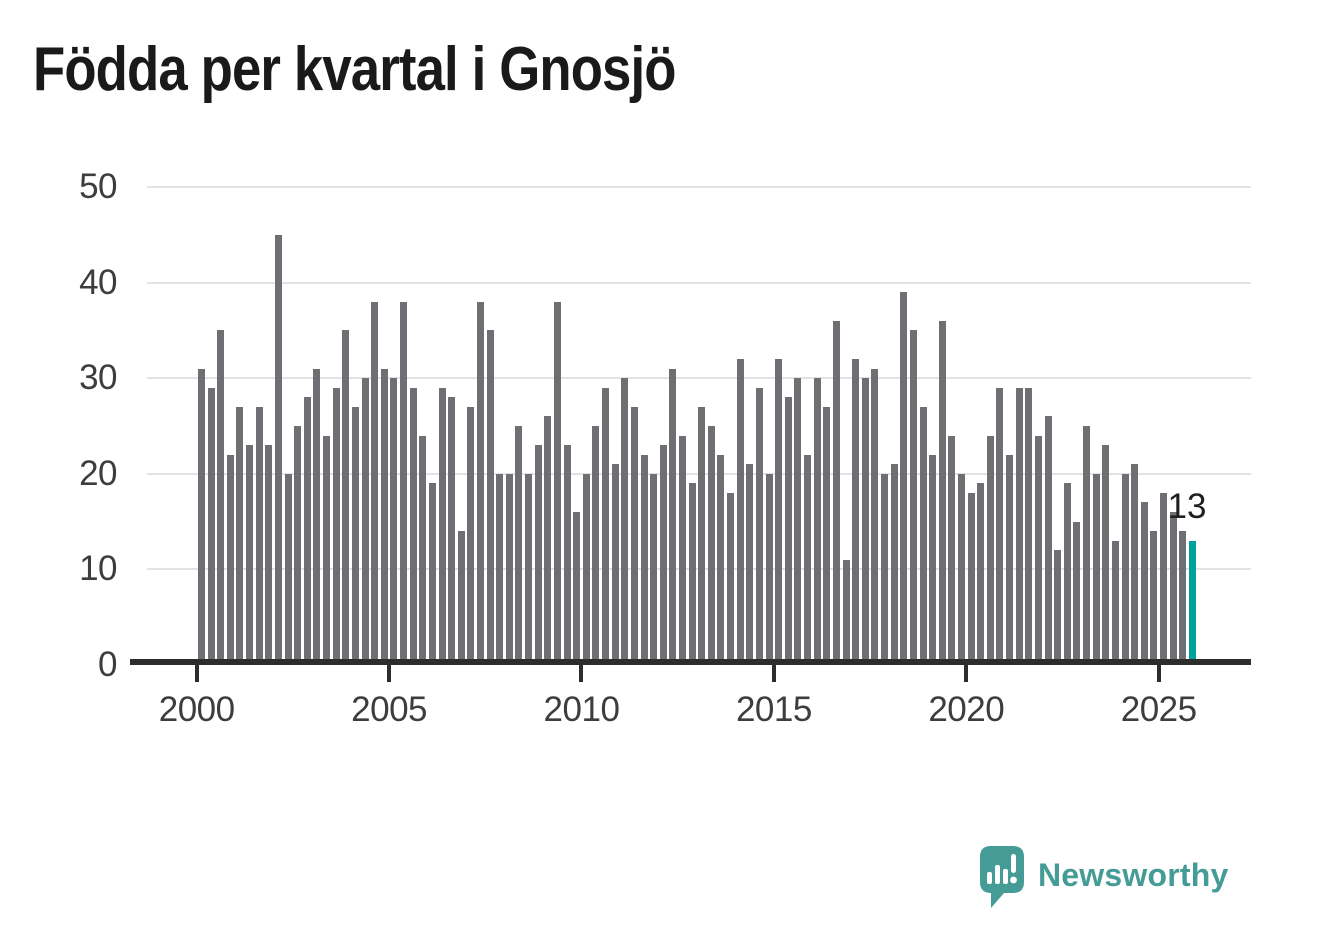  What do you see at coordinates (1187, 506) in the screenshot?
I see `latest-value-label: 13` at bounding box center [1187, 506].